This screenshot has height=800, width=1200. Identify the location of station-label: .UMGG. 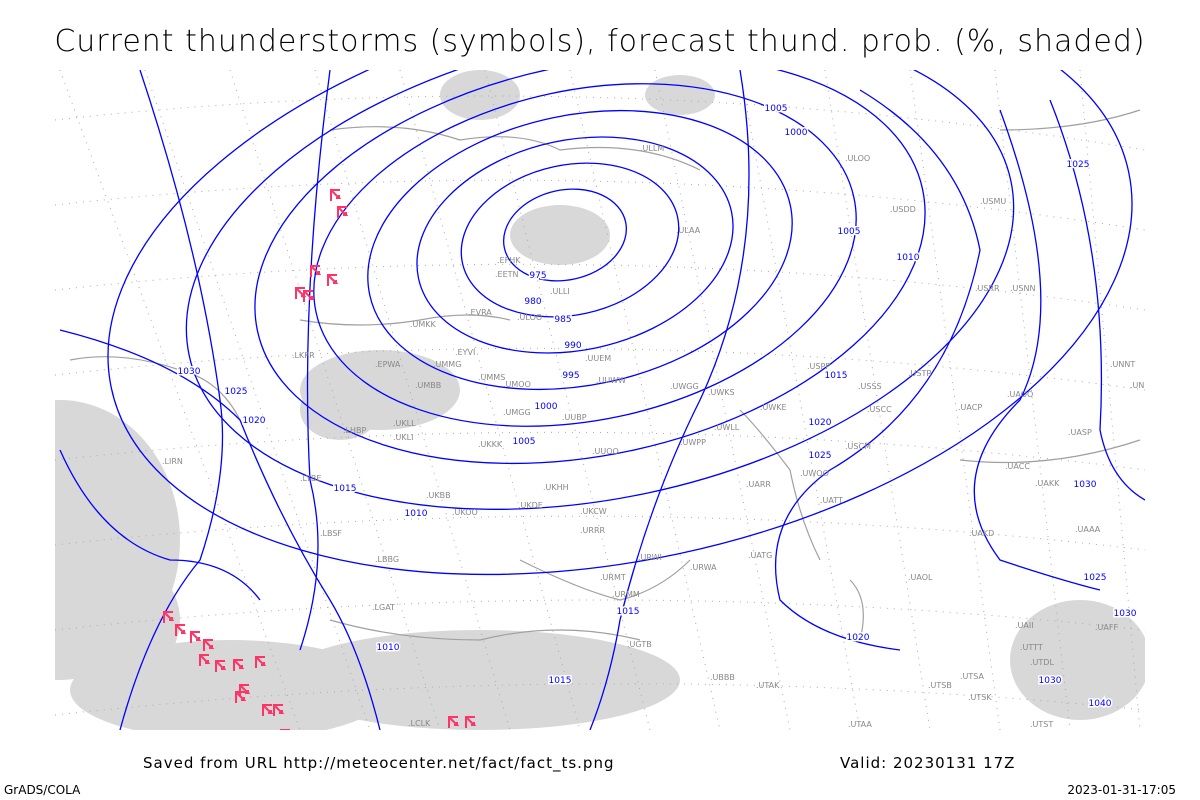
(517, 412).